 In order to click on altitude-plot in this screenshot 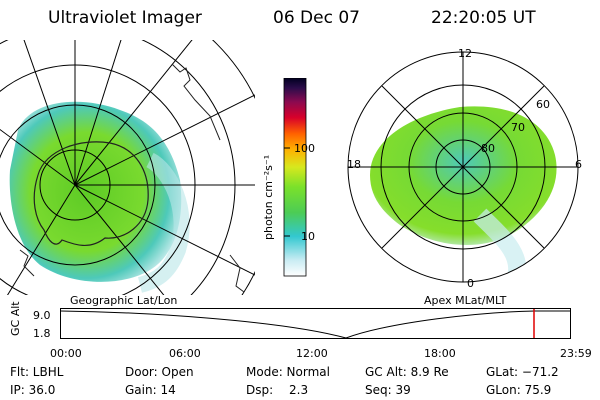, I will do `click(315, 323)`.